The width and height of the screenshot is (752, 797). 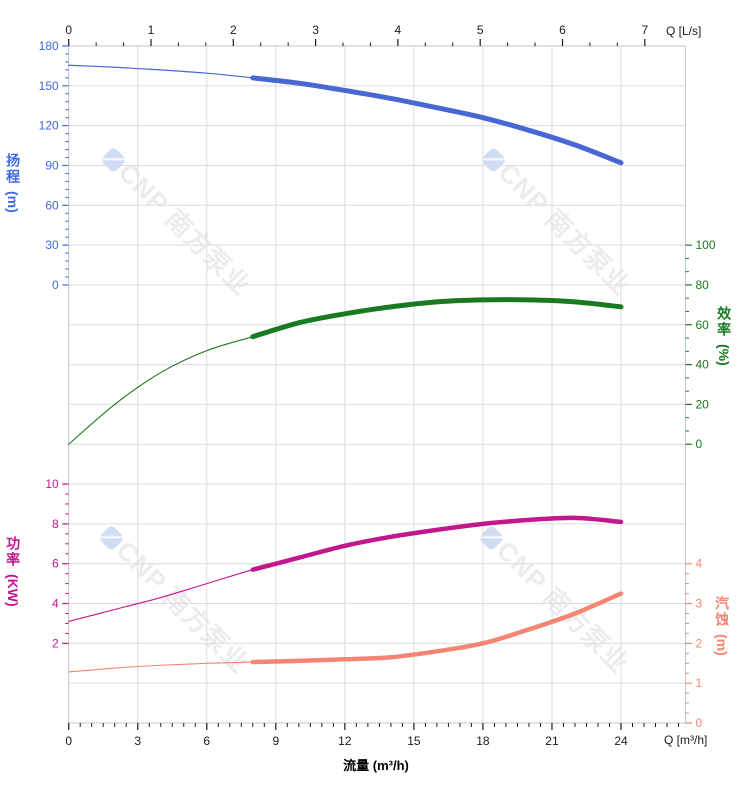 I want to click on npsh-axis-title: 汽蚀 (m), so click(x=722, y=626).